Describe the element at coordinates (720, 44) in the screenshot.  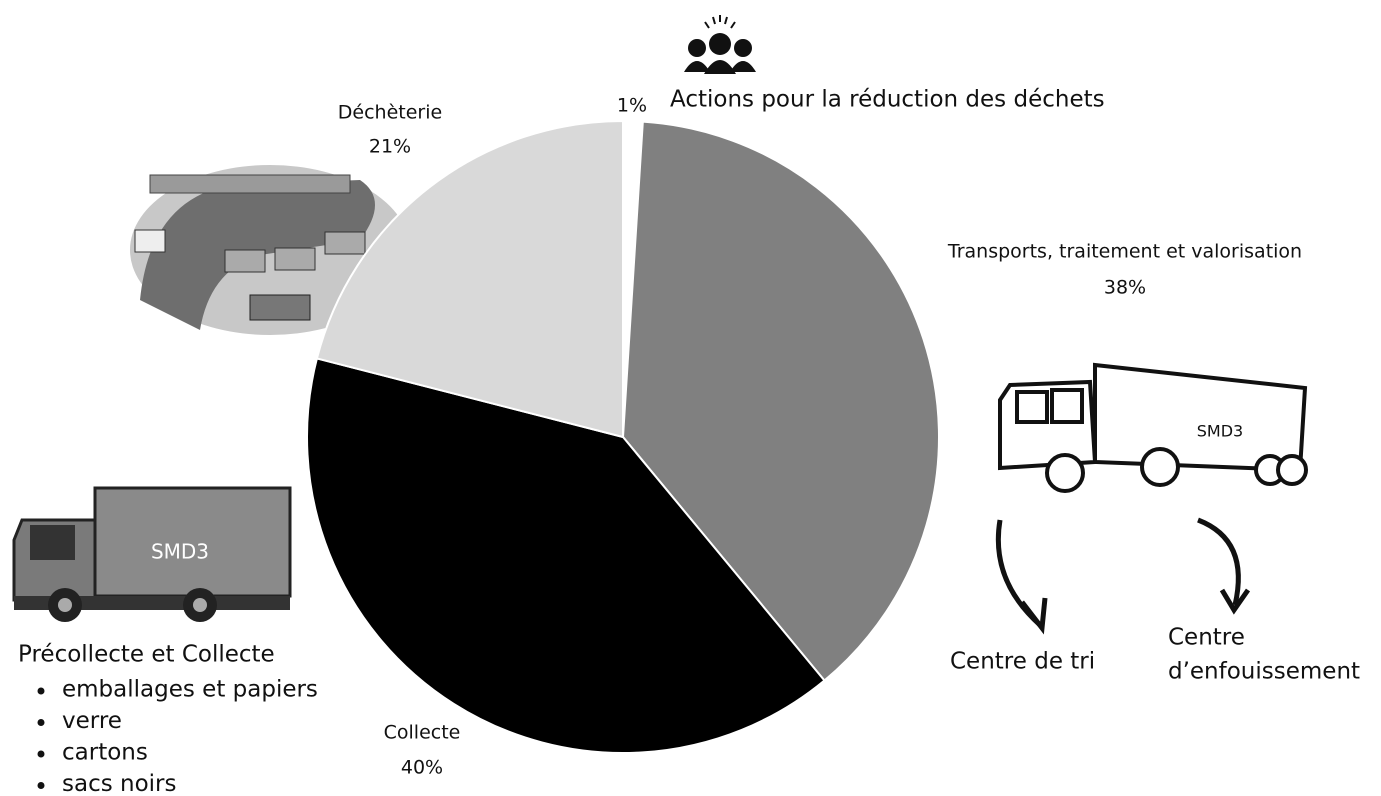
I see `people-icon` at that location.